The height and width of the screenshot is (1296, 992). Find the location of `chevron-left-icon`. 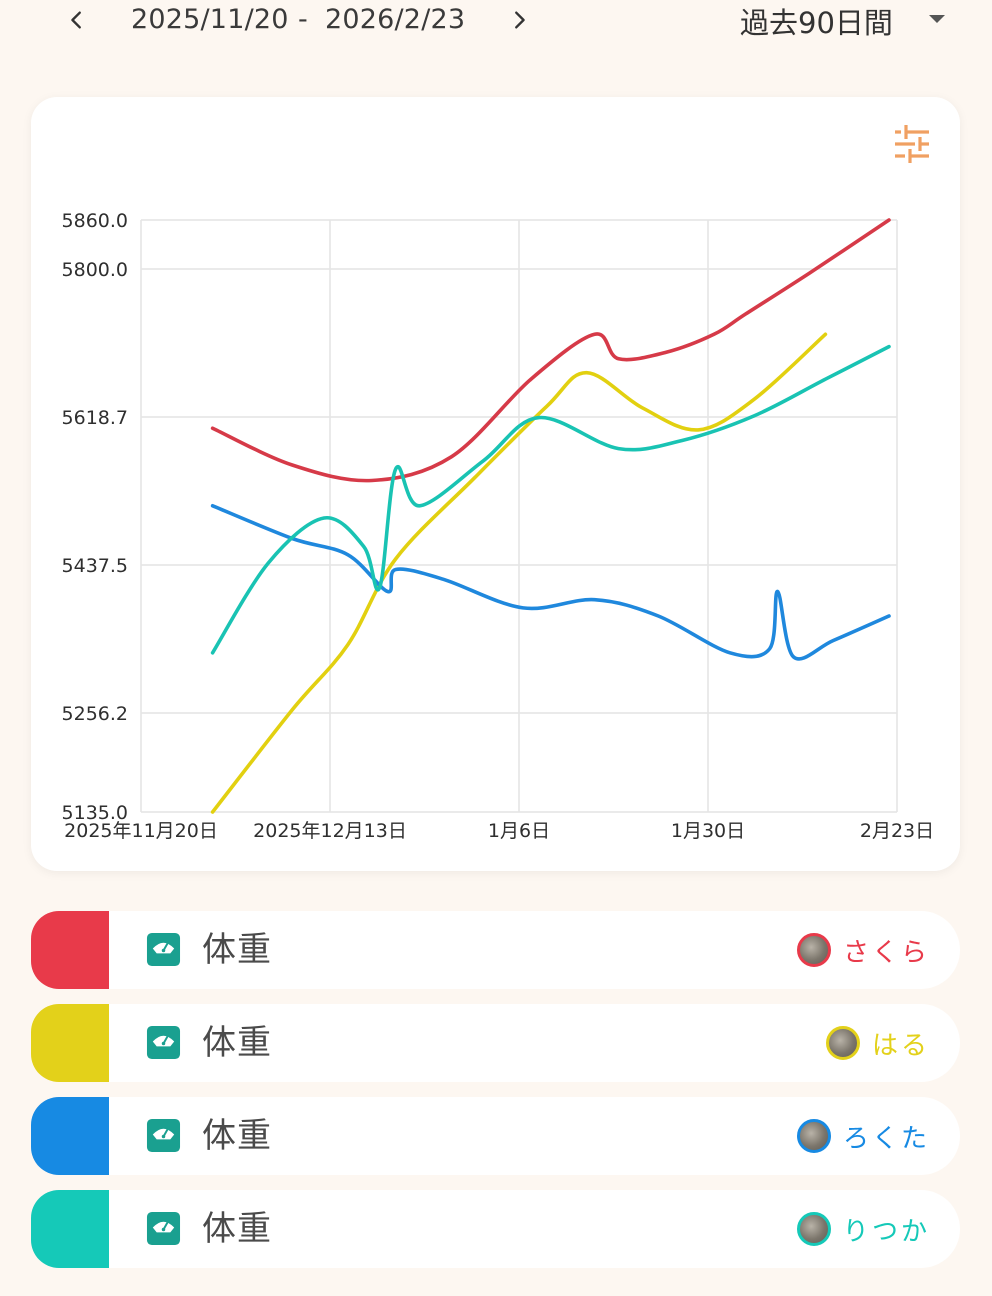

chevron-left-icon is located at coordinates (76, 20).